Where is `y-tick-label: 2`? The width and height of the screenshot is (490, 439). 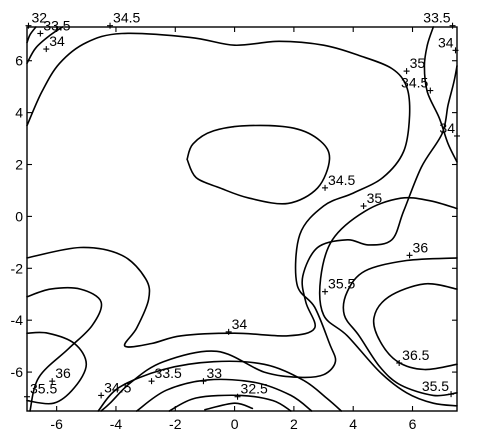
y-tick-label: 2 is located at coordinates (19, 165).